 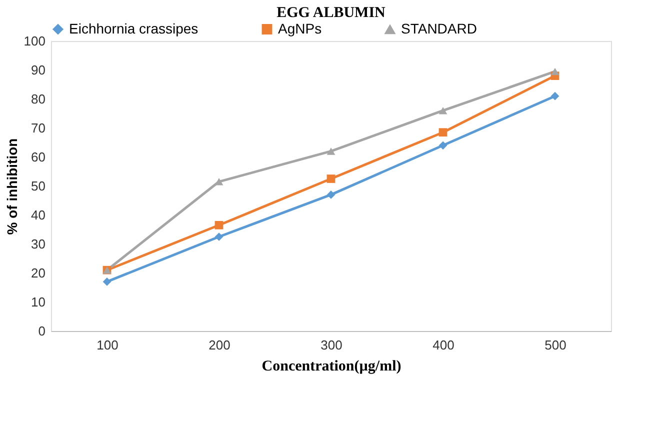 What do you see at coordinates (42, 331) in the screenshot?
I see `y-tick-label: 0` at bounding box center [42, 331].